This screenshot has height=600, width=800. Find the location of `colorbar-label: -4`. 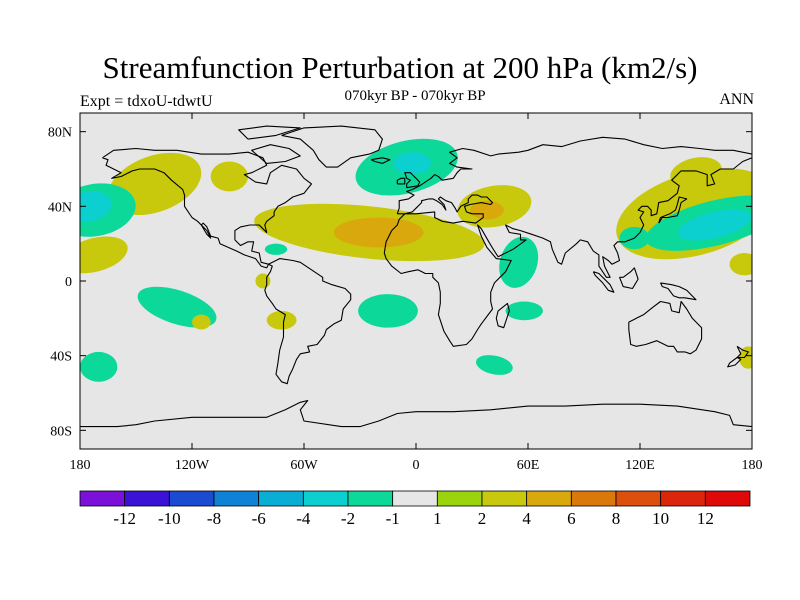

colorbar-label: -4 is located at coordinates (303, 518).